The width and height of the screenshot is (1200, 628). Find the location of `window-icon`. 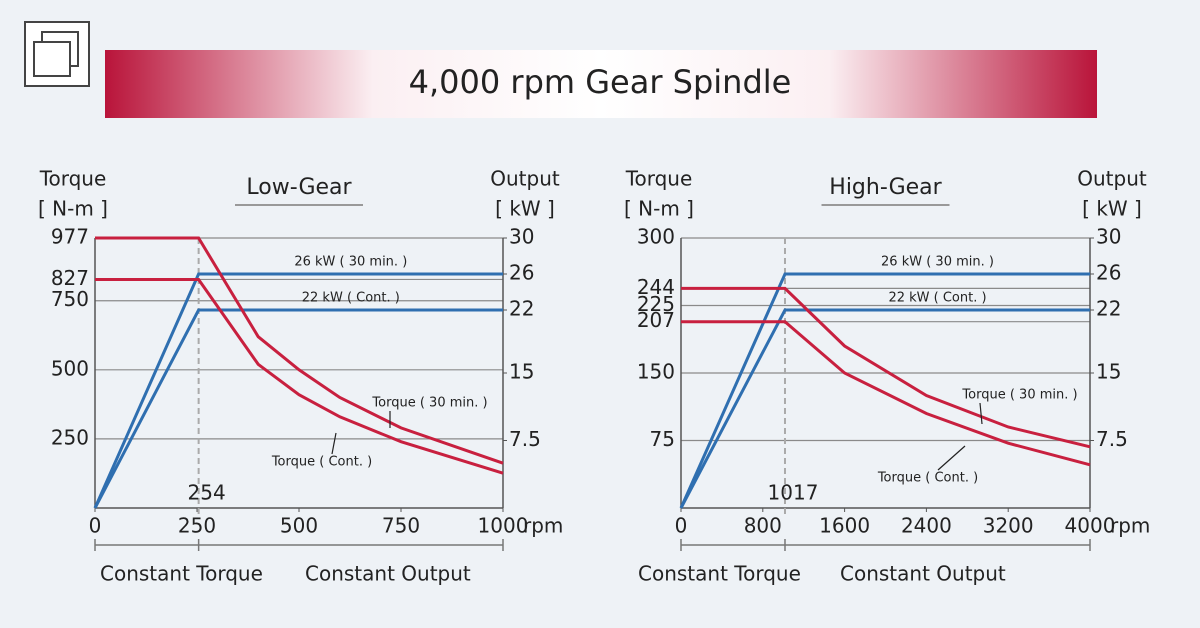

window-icon is located at coordinates (57, 54).